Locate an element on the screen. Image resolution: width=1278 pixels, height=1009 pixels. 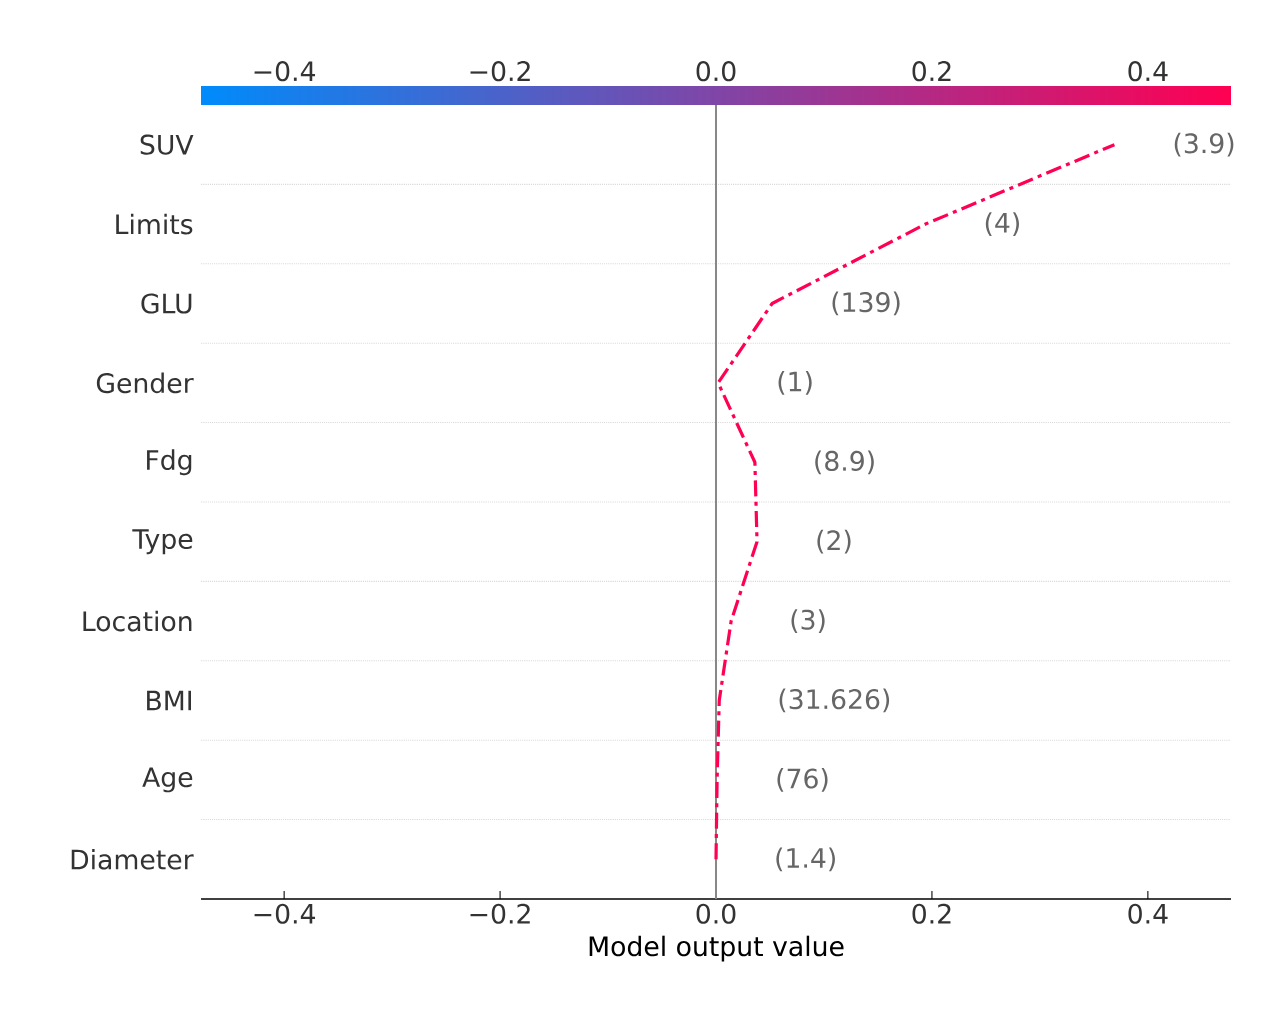
x-tick-label: 0.2 is located at coordinates (931, 913).